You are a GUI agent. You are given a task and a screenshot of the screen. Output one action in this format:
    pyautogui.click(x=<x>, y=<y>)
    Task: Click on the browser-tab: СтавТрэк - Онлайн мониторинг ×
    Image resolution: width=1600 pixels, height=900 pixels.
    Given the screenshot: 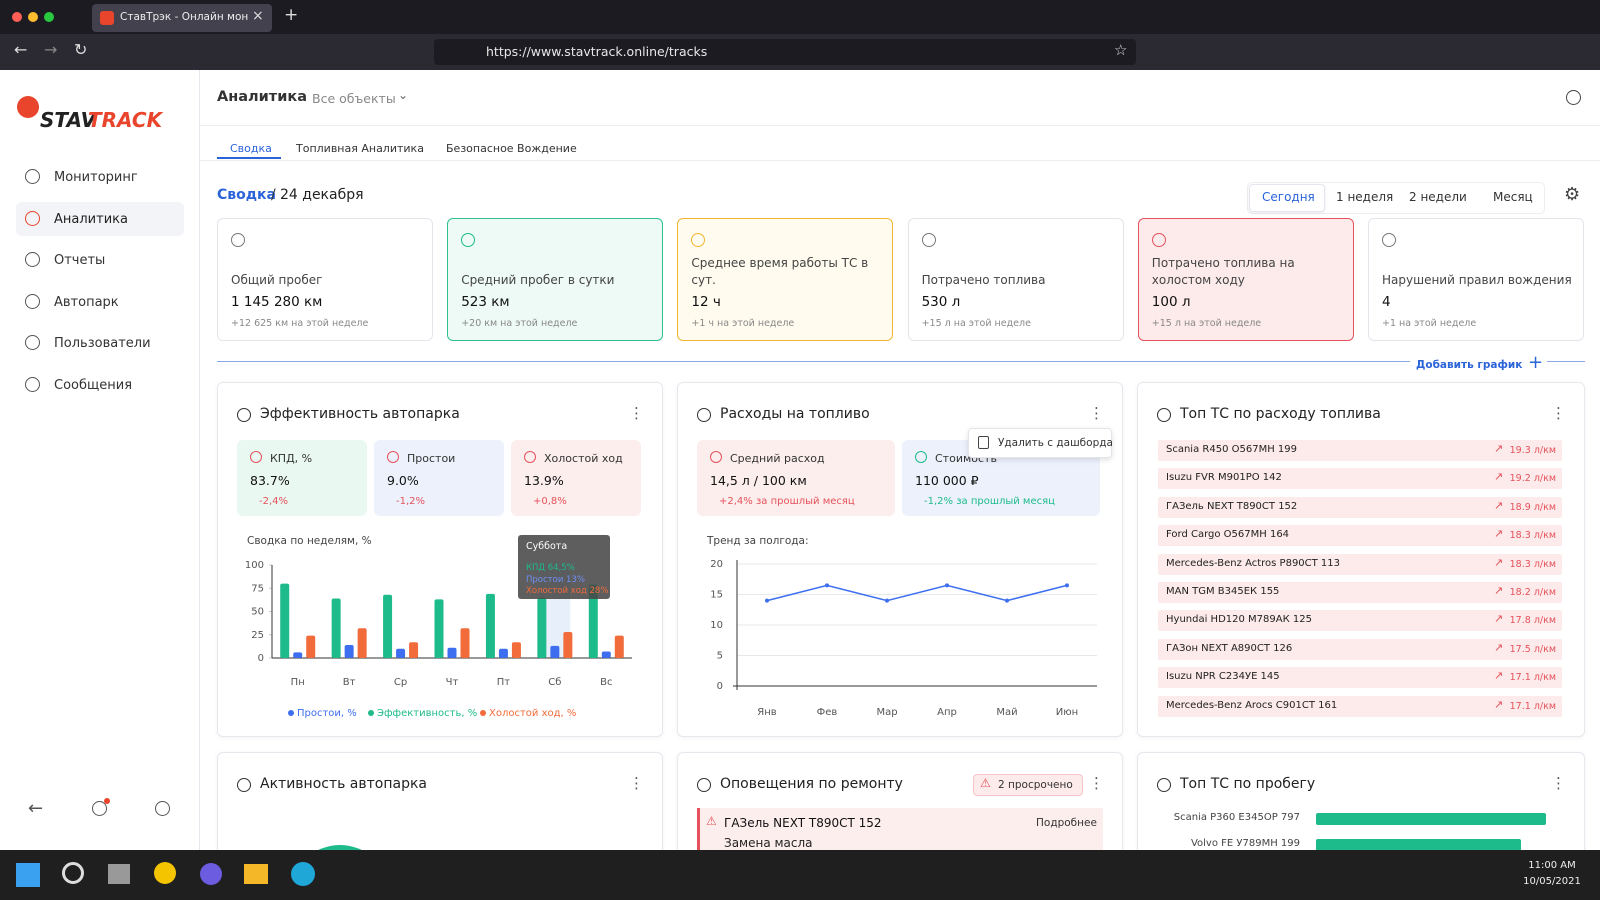 What is the action you would take?
    pyautogui.click(x=182, y=18)
    